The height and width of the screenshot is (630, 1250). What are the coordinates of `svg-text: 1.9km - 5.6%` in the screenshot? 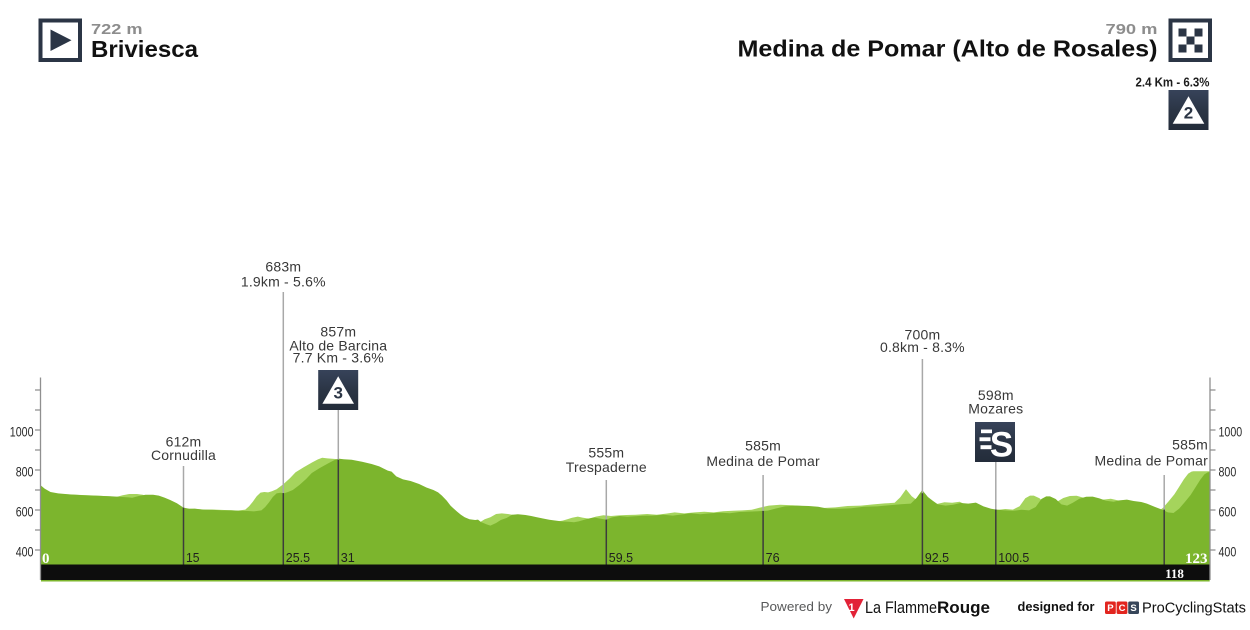 It's located at (283, 282).